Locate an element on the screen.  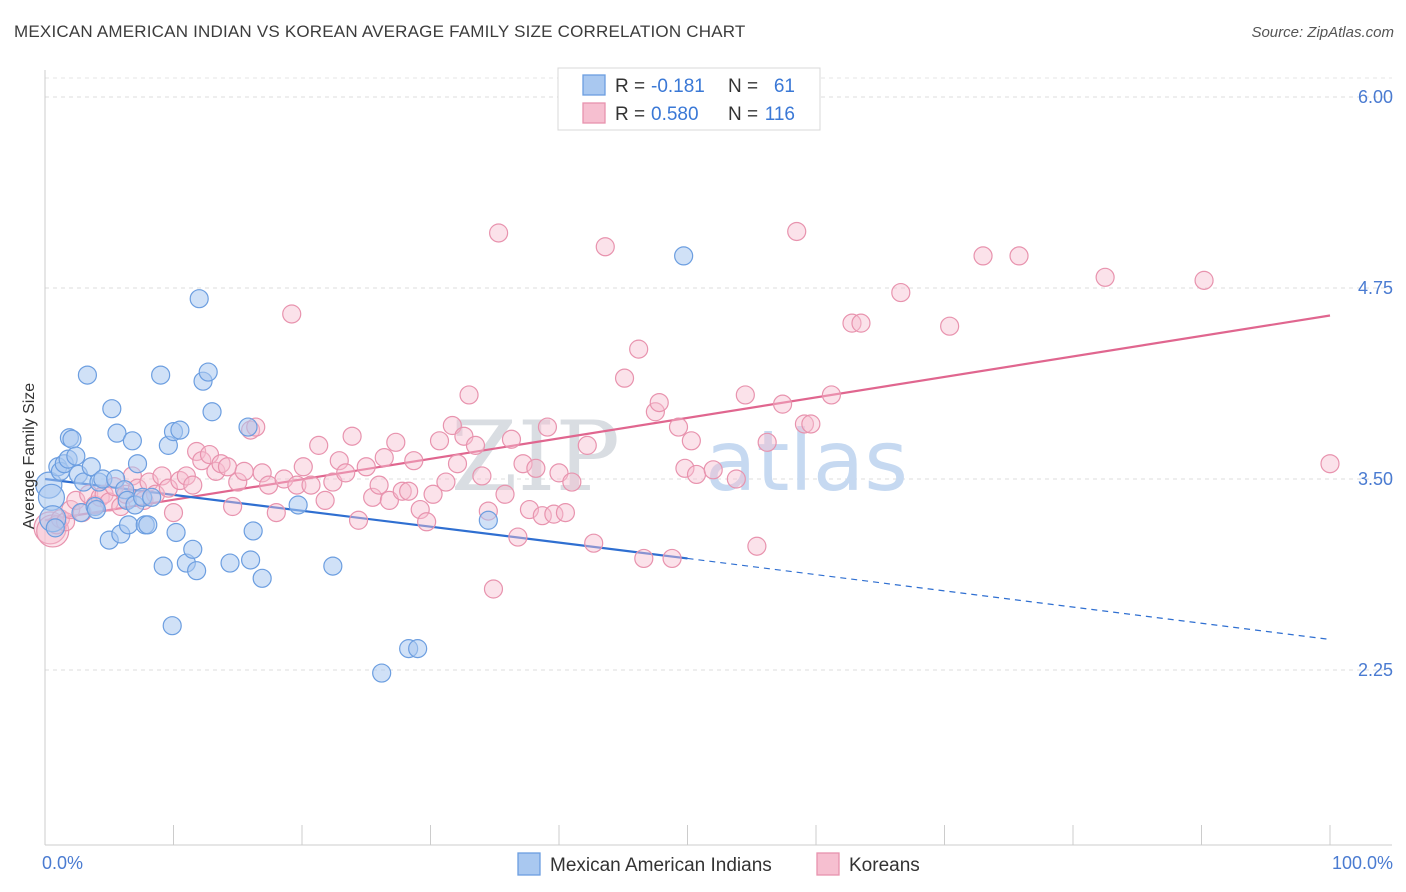
legend-n-value-2: 116 is located at coordinates (780, 114).